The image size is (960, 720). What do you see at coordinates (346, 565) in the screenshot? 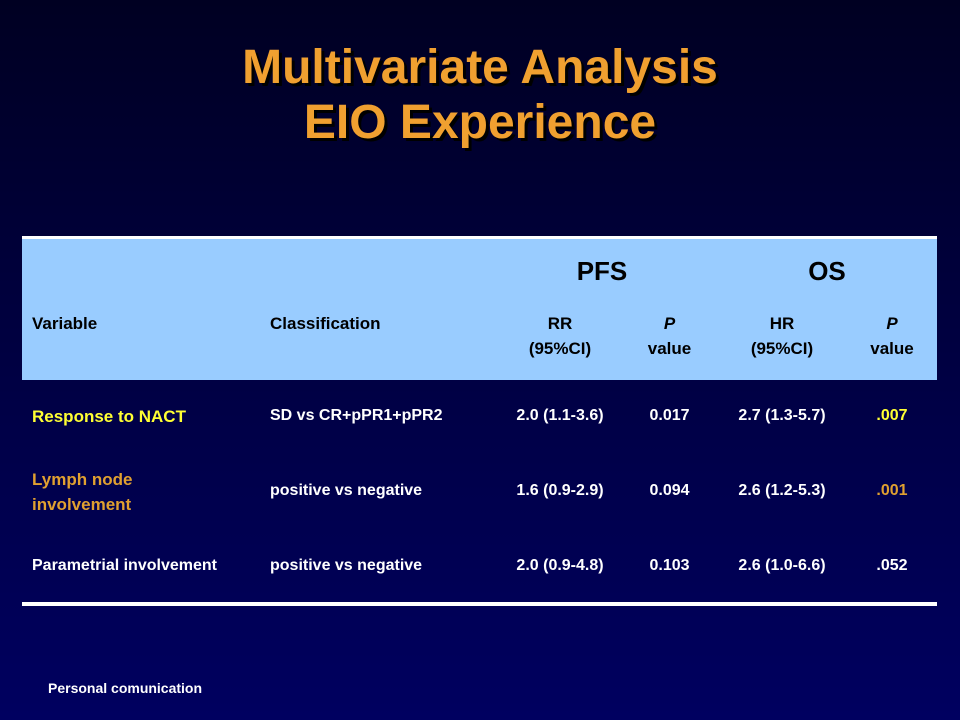
I see `row3-classification: positive vs negative` at bounding box center [346, 565].